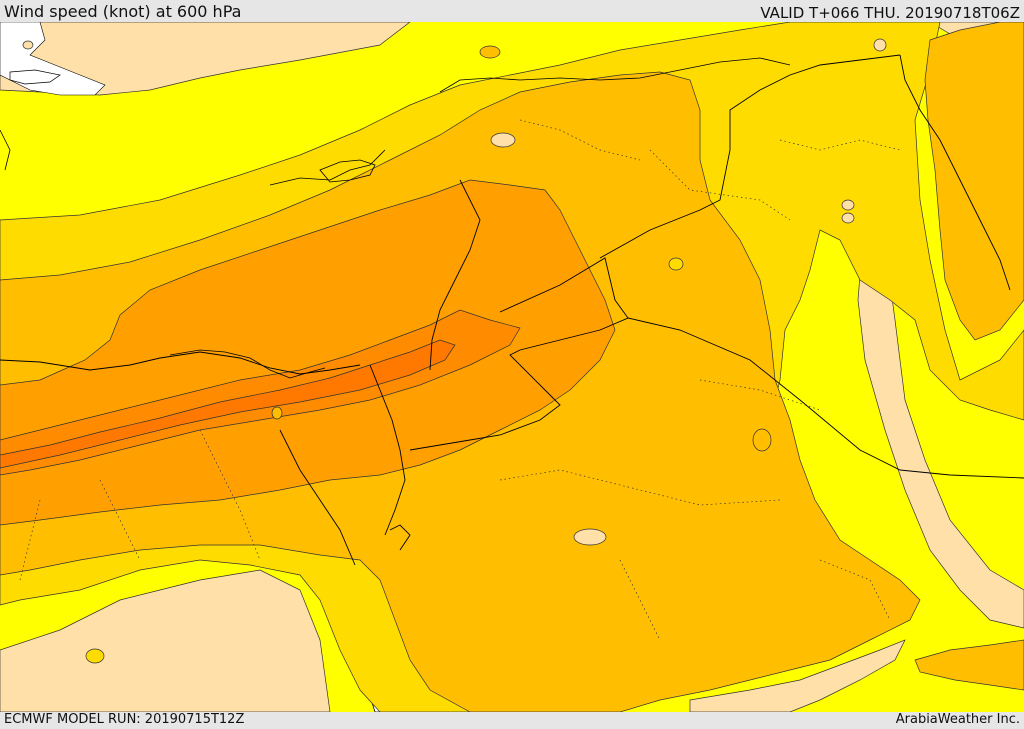 This screenshot has width=1024, height=729. I want to click on calm-zone-southwest, so click(165, 640).